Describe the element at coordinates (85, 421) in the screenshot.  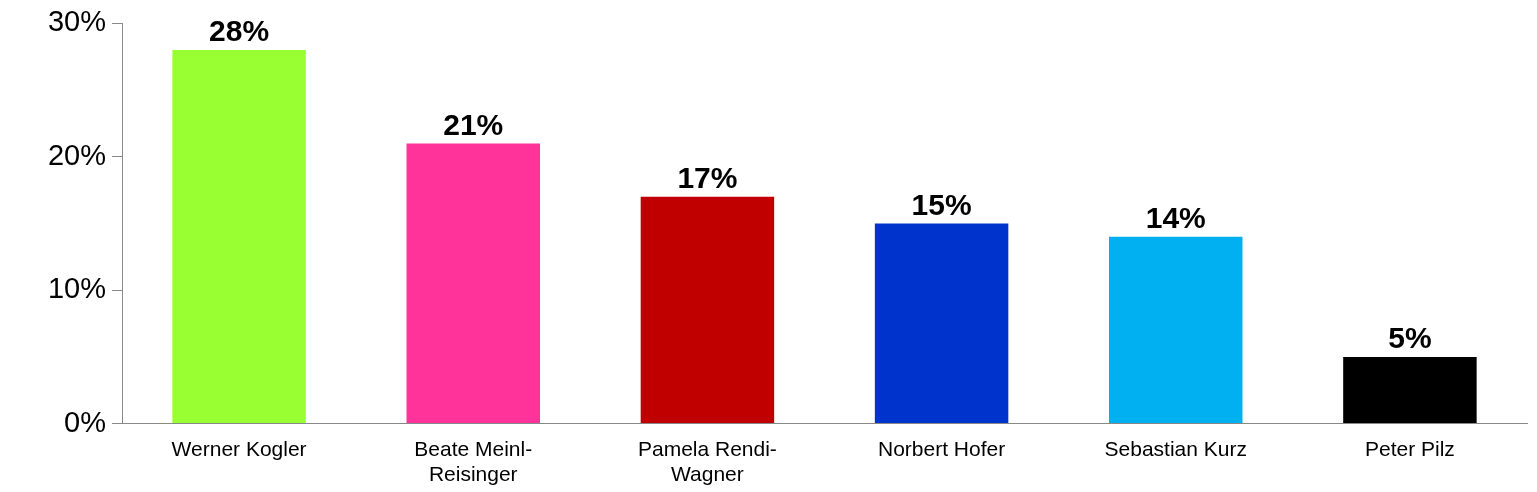
I see `y-tick-label: 0%` at that location.